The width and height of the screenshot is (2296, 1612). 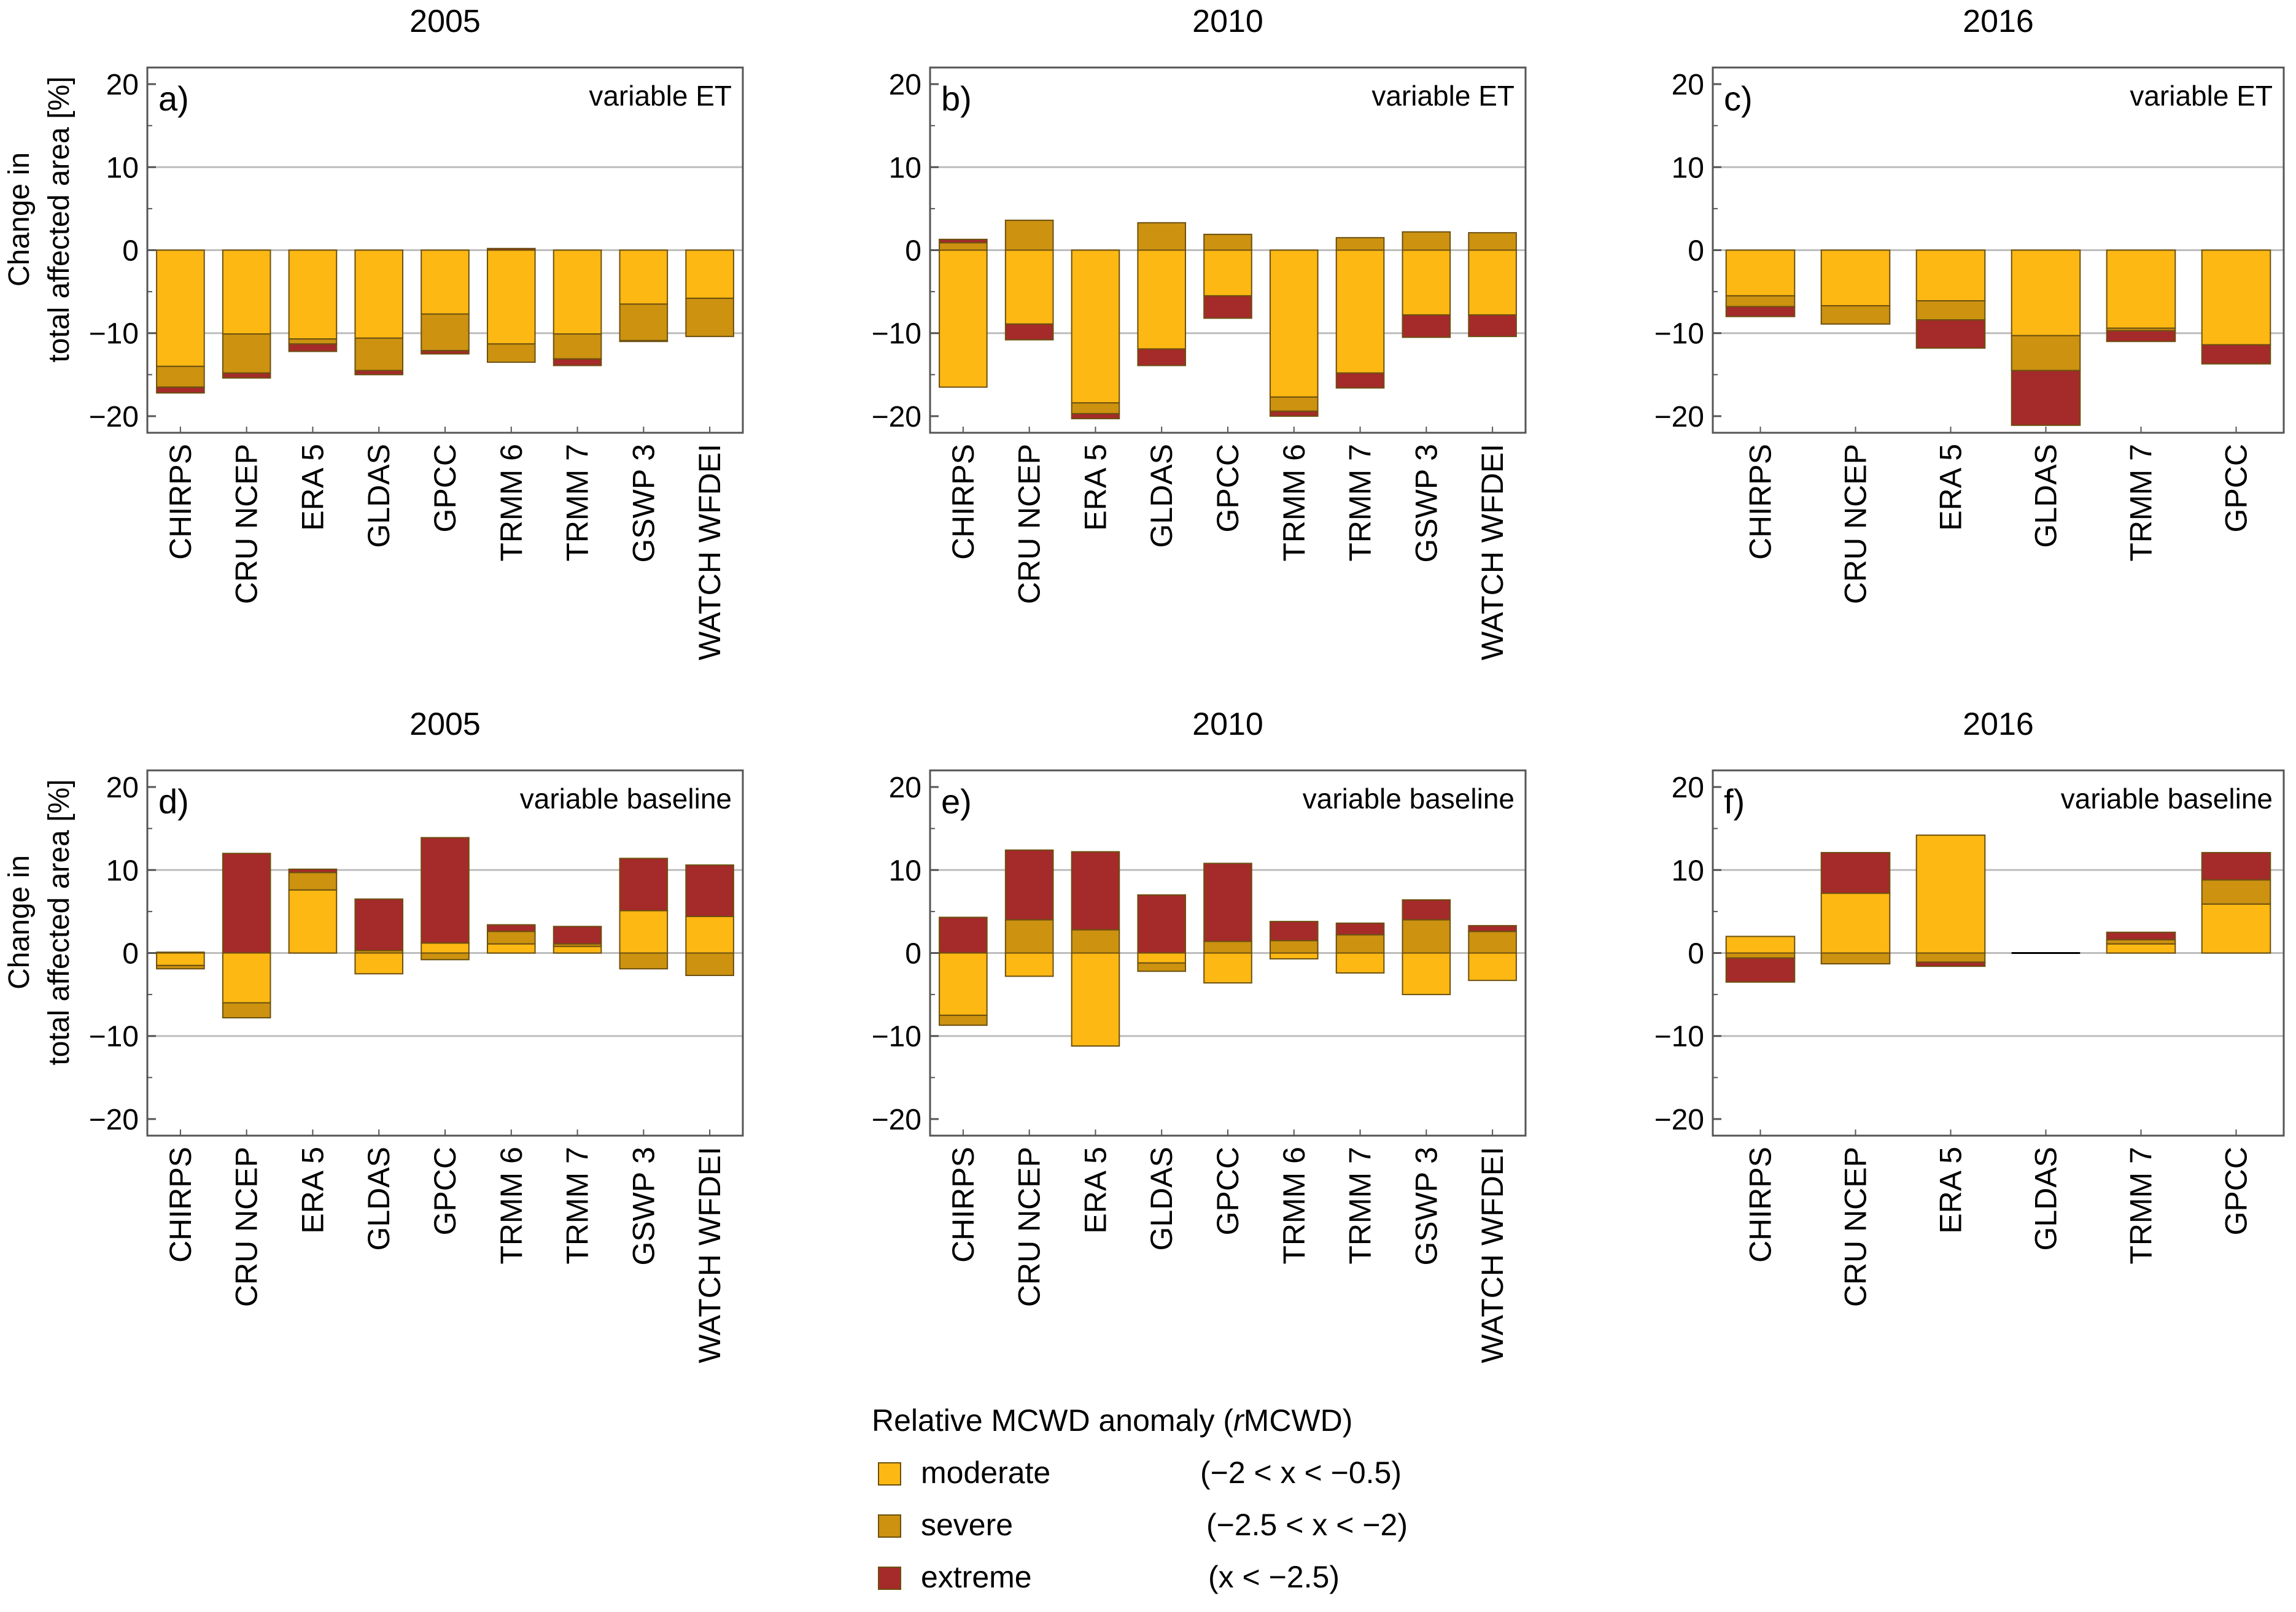 I want to click on panel-title: 2005, so click(x=445, y=724).